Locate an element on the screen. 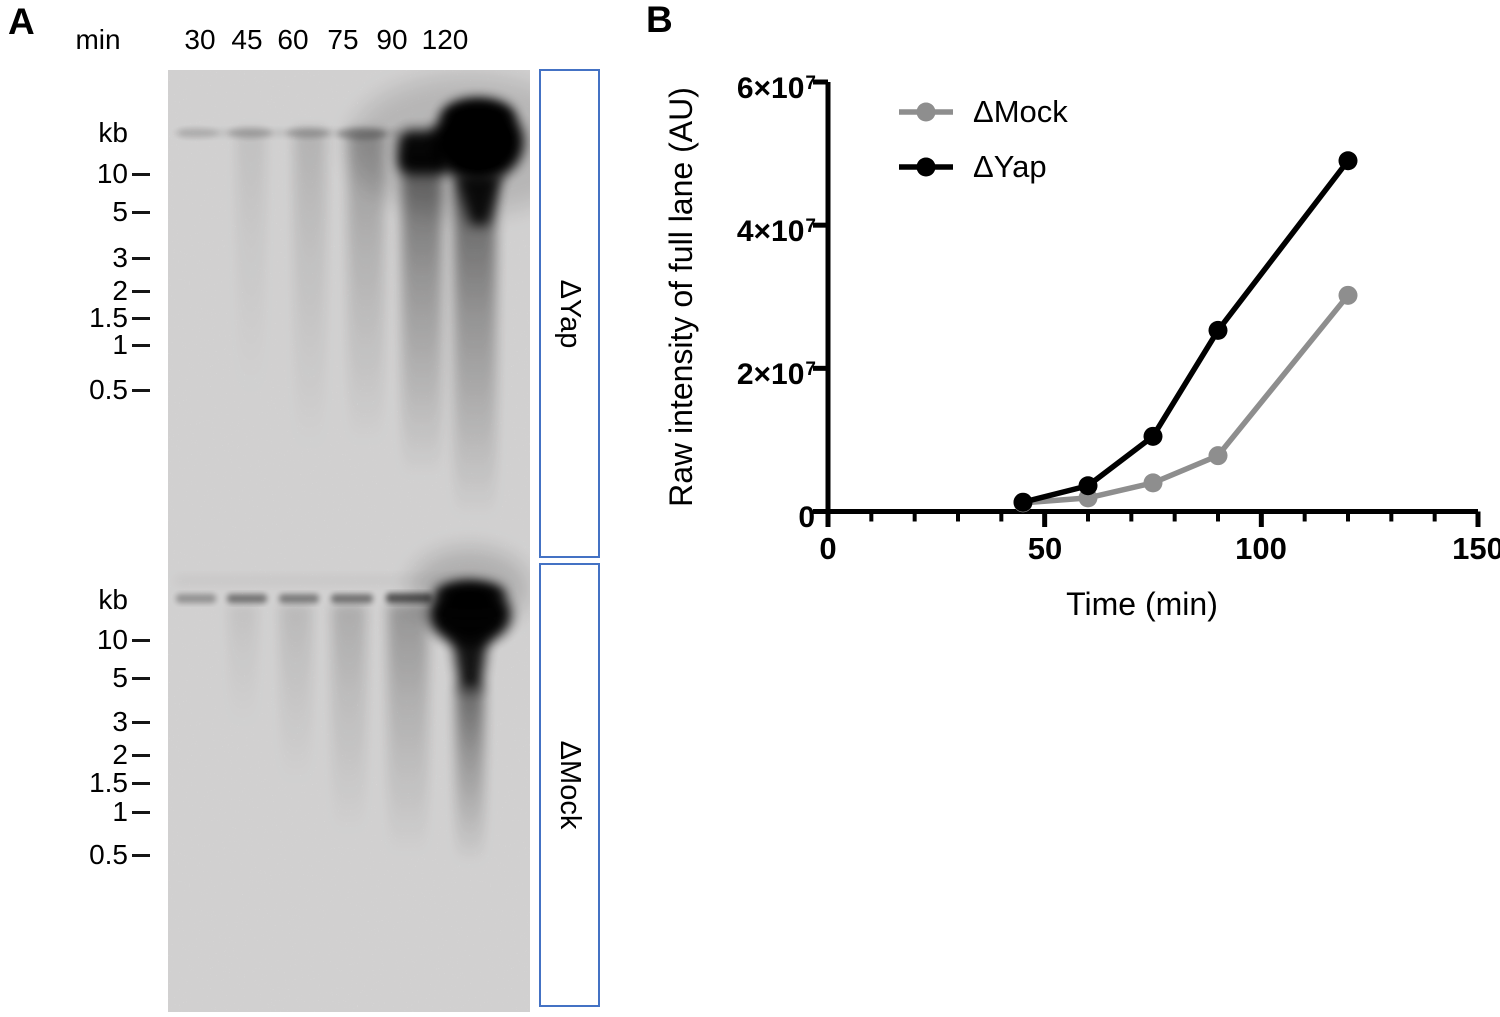 The image size is (1500, 1017). lane-time-label-75: 75 is located at coordinates (343, 39).